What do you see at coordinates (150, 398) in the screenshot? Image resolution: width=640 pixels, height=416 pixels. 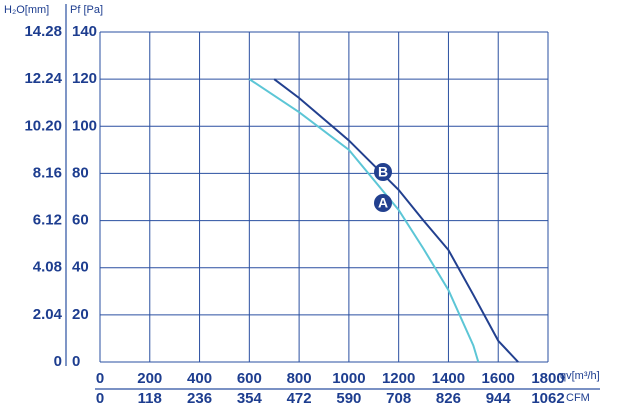 I see `x2-tick-label: 118` at bounding box center [150, 398].